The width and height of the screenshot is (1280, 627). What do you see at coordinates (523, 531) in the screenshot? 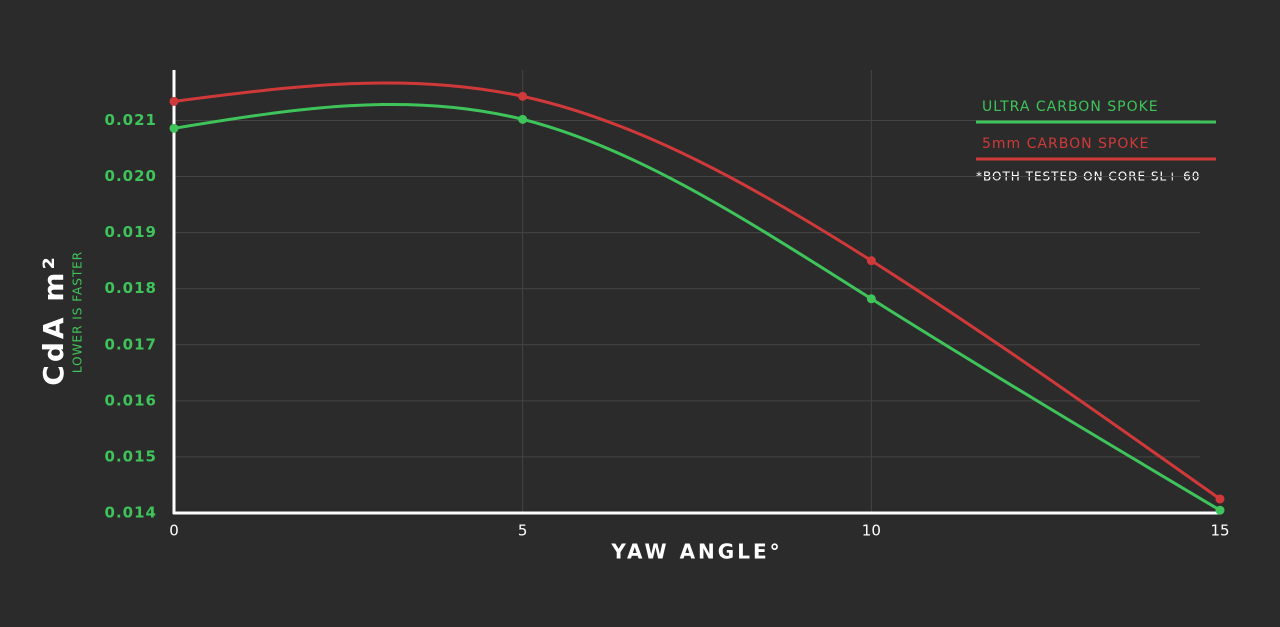
I see `x-tick-label: 5` at bounding box center [523, 531].